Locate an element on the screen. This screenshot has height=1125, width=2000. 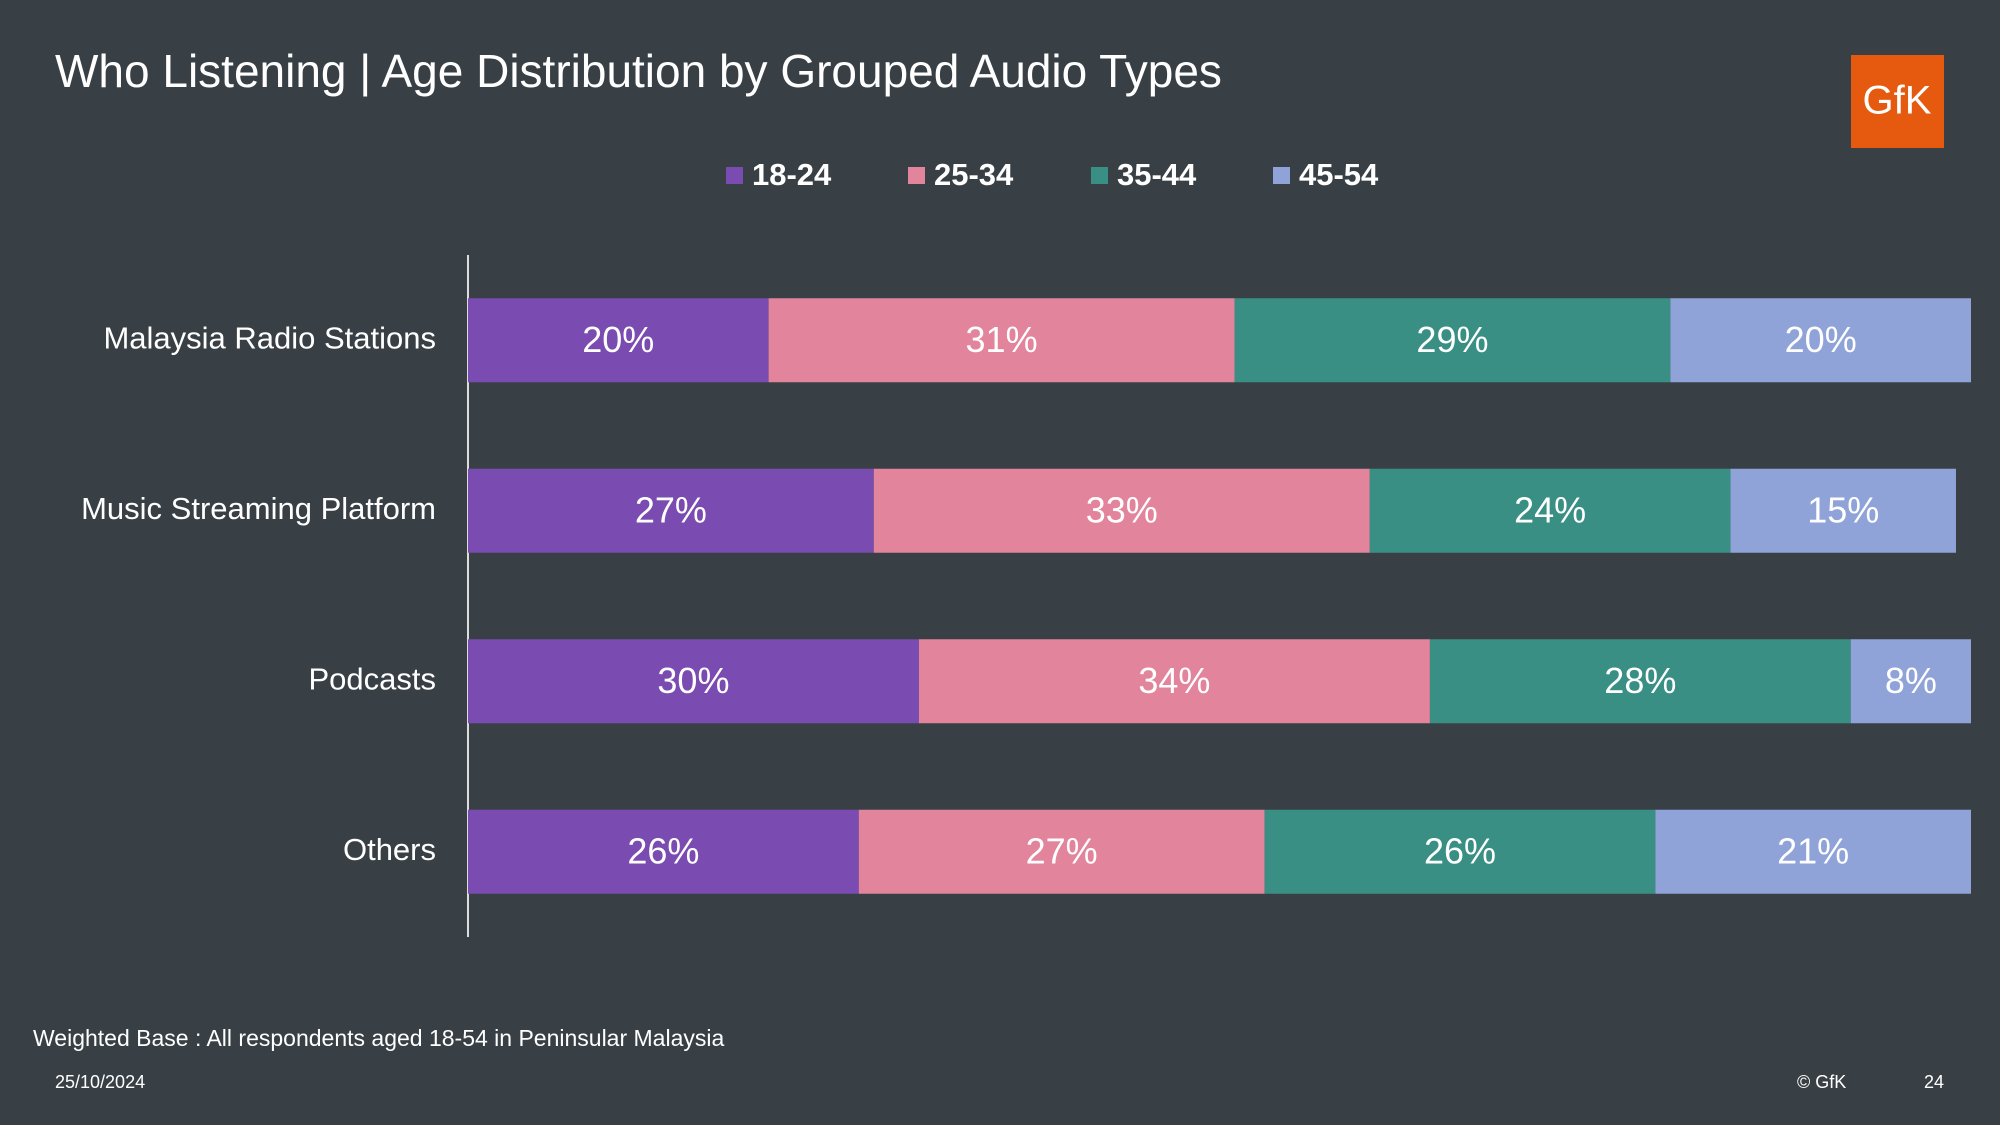
logo-box is located at coordinates (1897, 101).